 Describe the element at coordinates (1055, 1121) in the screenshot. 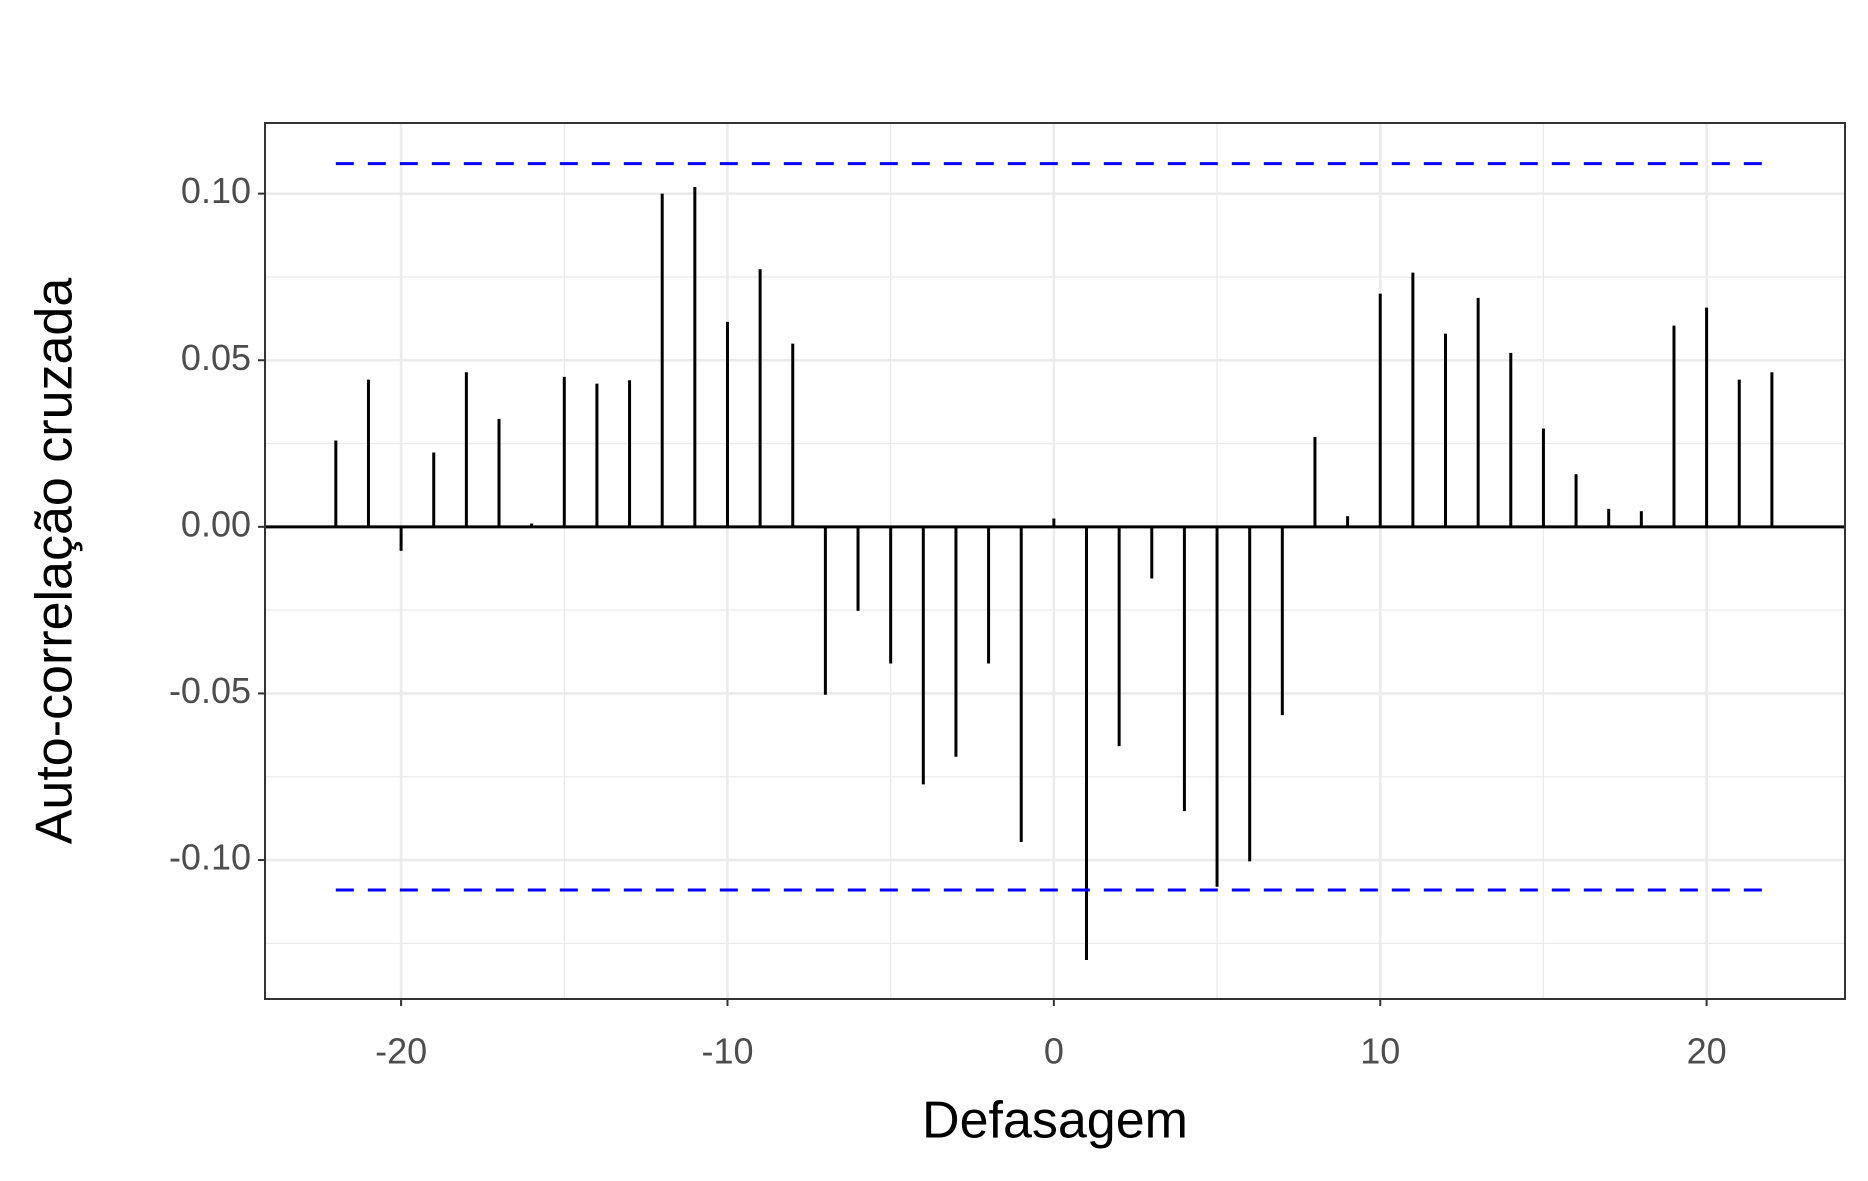

I see `x-axis-title: Defasagem` at that location.